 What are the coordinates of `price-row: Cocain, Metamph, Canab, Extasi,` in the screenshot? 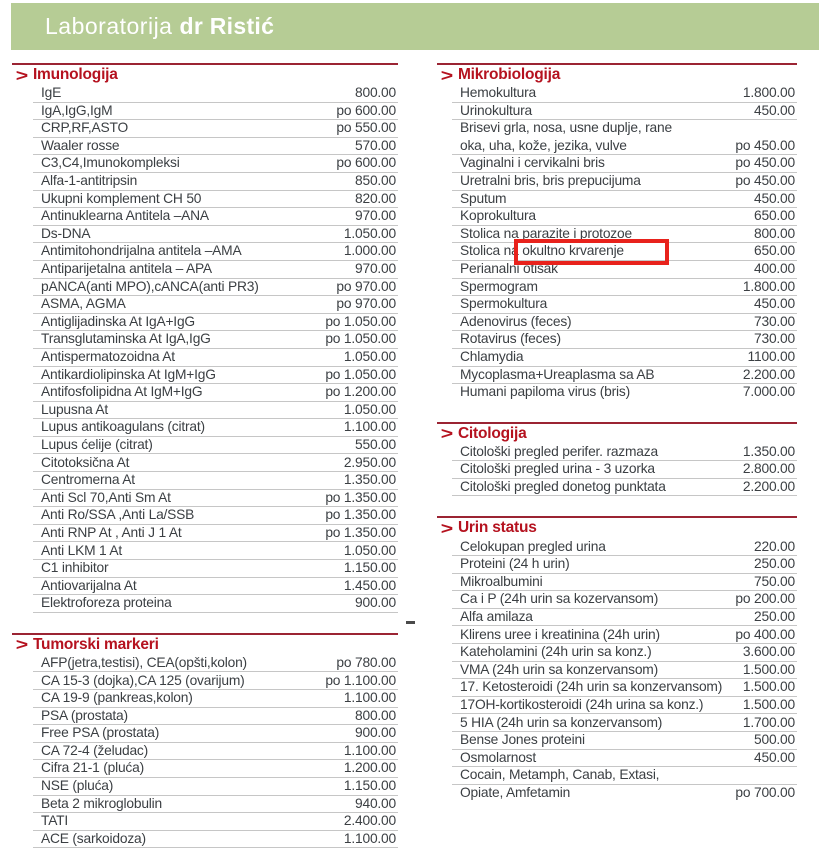 It's located at (624, 776).